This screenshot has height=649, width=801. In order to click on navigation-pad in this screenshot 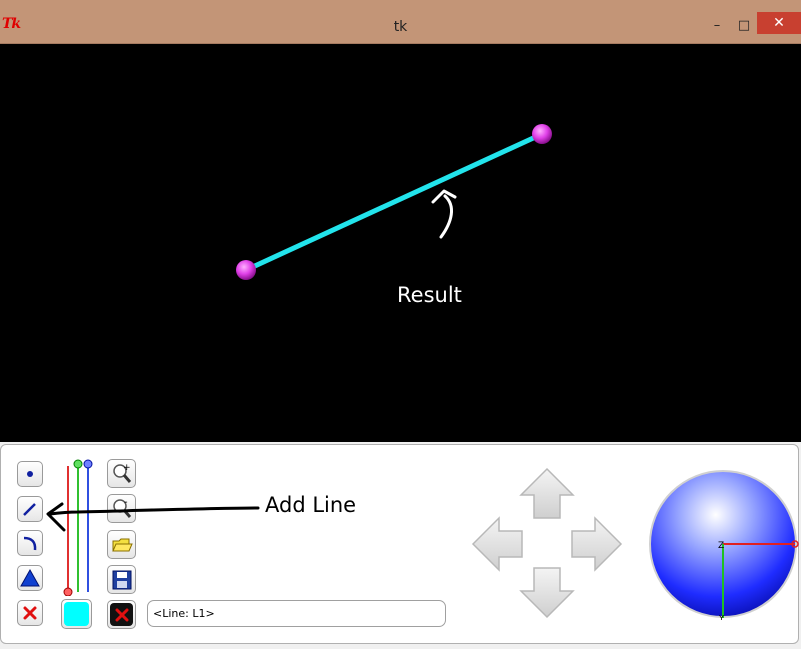, I will do `click(547, 543)`.